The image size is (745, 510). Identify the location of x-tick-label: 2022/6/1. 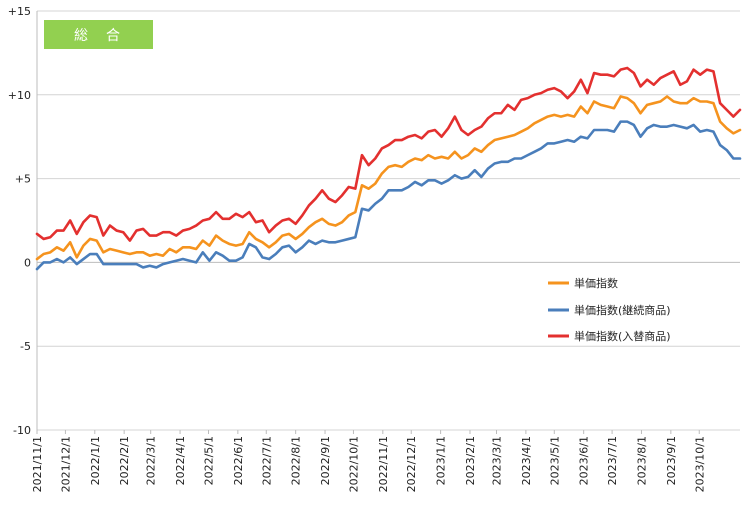
(238, 460).